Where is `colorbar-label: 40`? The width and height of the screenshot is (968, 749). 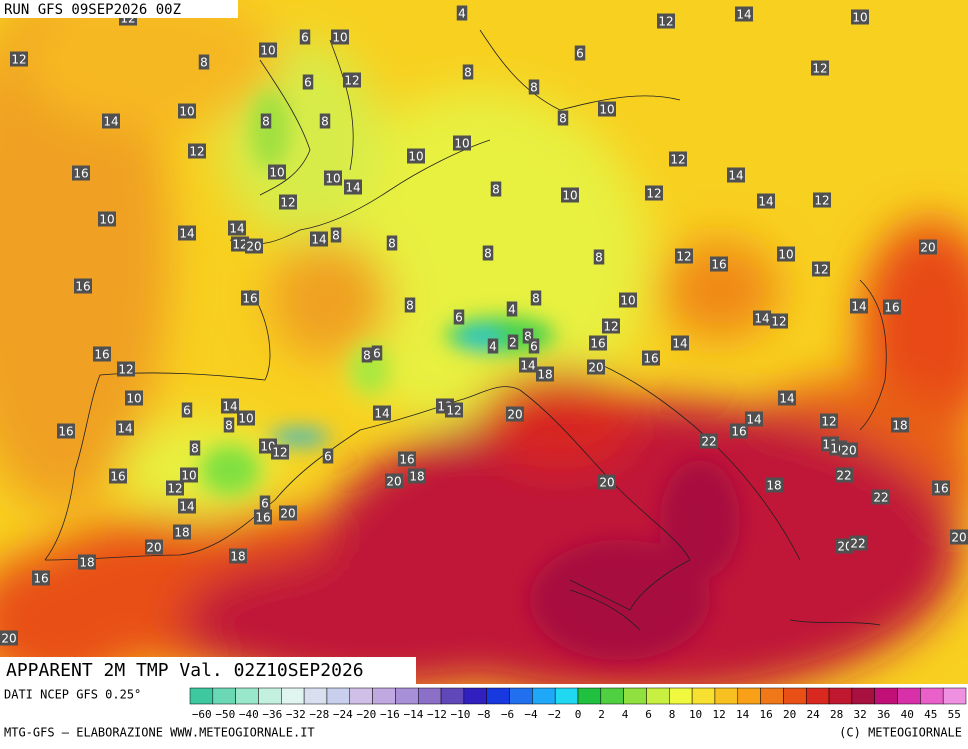
colorbar-label: 40 is located at coordinates (907, 714).